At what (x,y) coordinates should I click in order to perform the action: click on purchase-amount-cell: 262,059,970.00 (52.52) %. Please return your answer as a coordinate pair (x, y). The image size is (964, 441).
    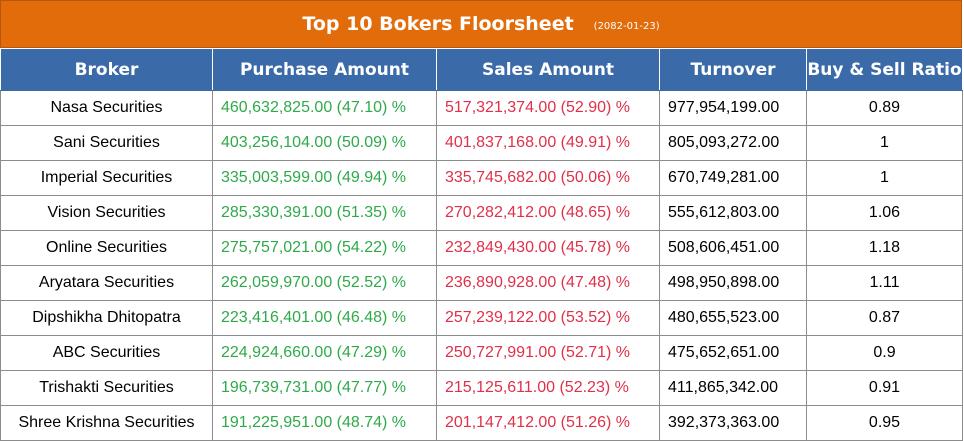
    Looking at the image, I should click on (324, 283).